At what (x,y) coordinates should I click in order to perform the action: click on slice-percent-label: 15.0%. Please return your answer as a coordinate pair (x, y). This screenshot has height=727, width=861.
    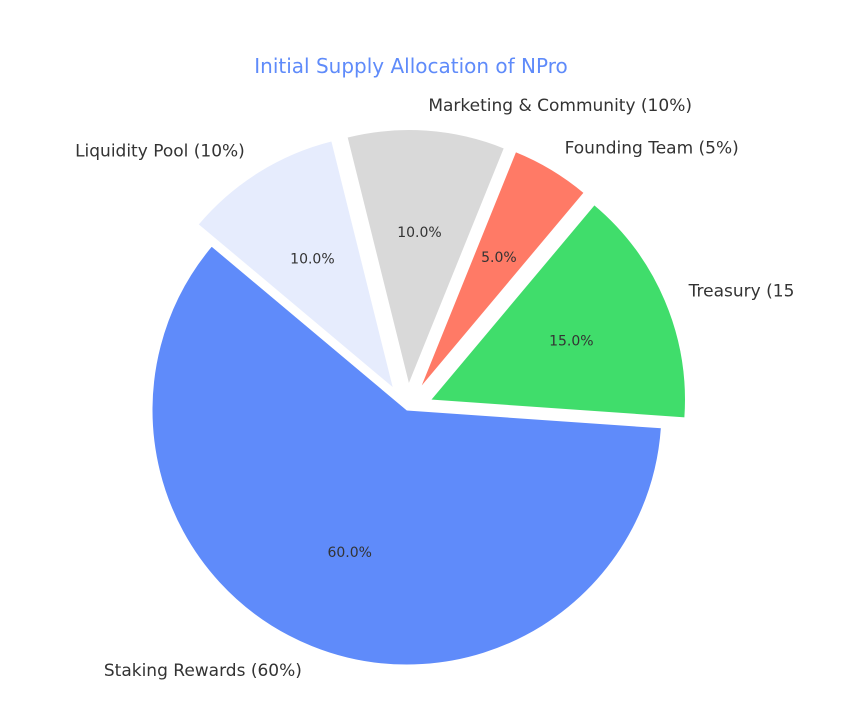
    Looking at the image, I should click on (571, 341).